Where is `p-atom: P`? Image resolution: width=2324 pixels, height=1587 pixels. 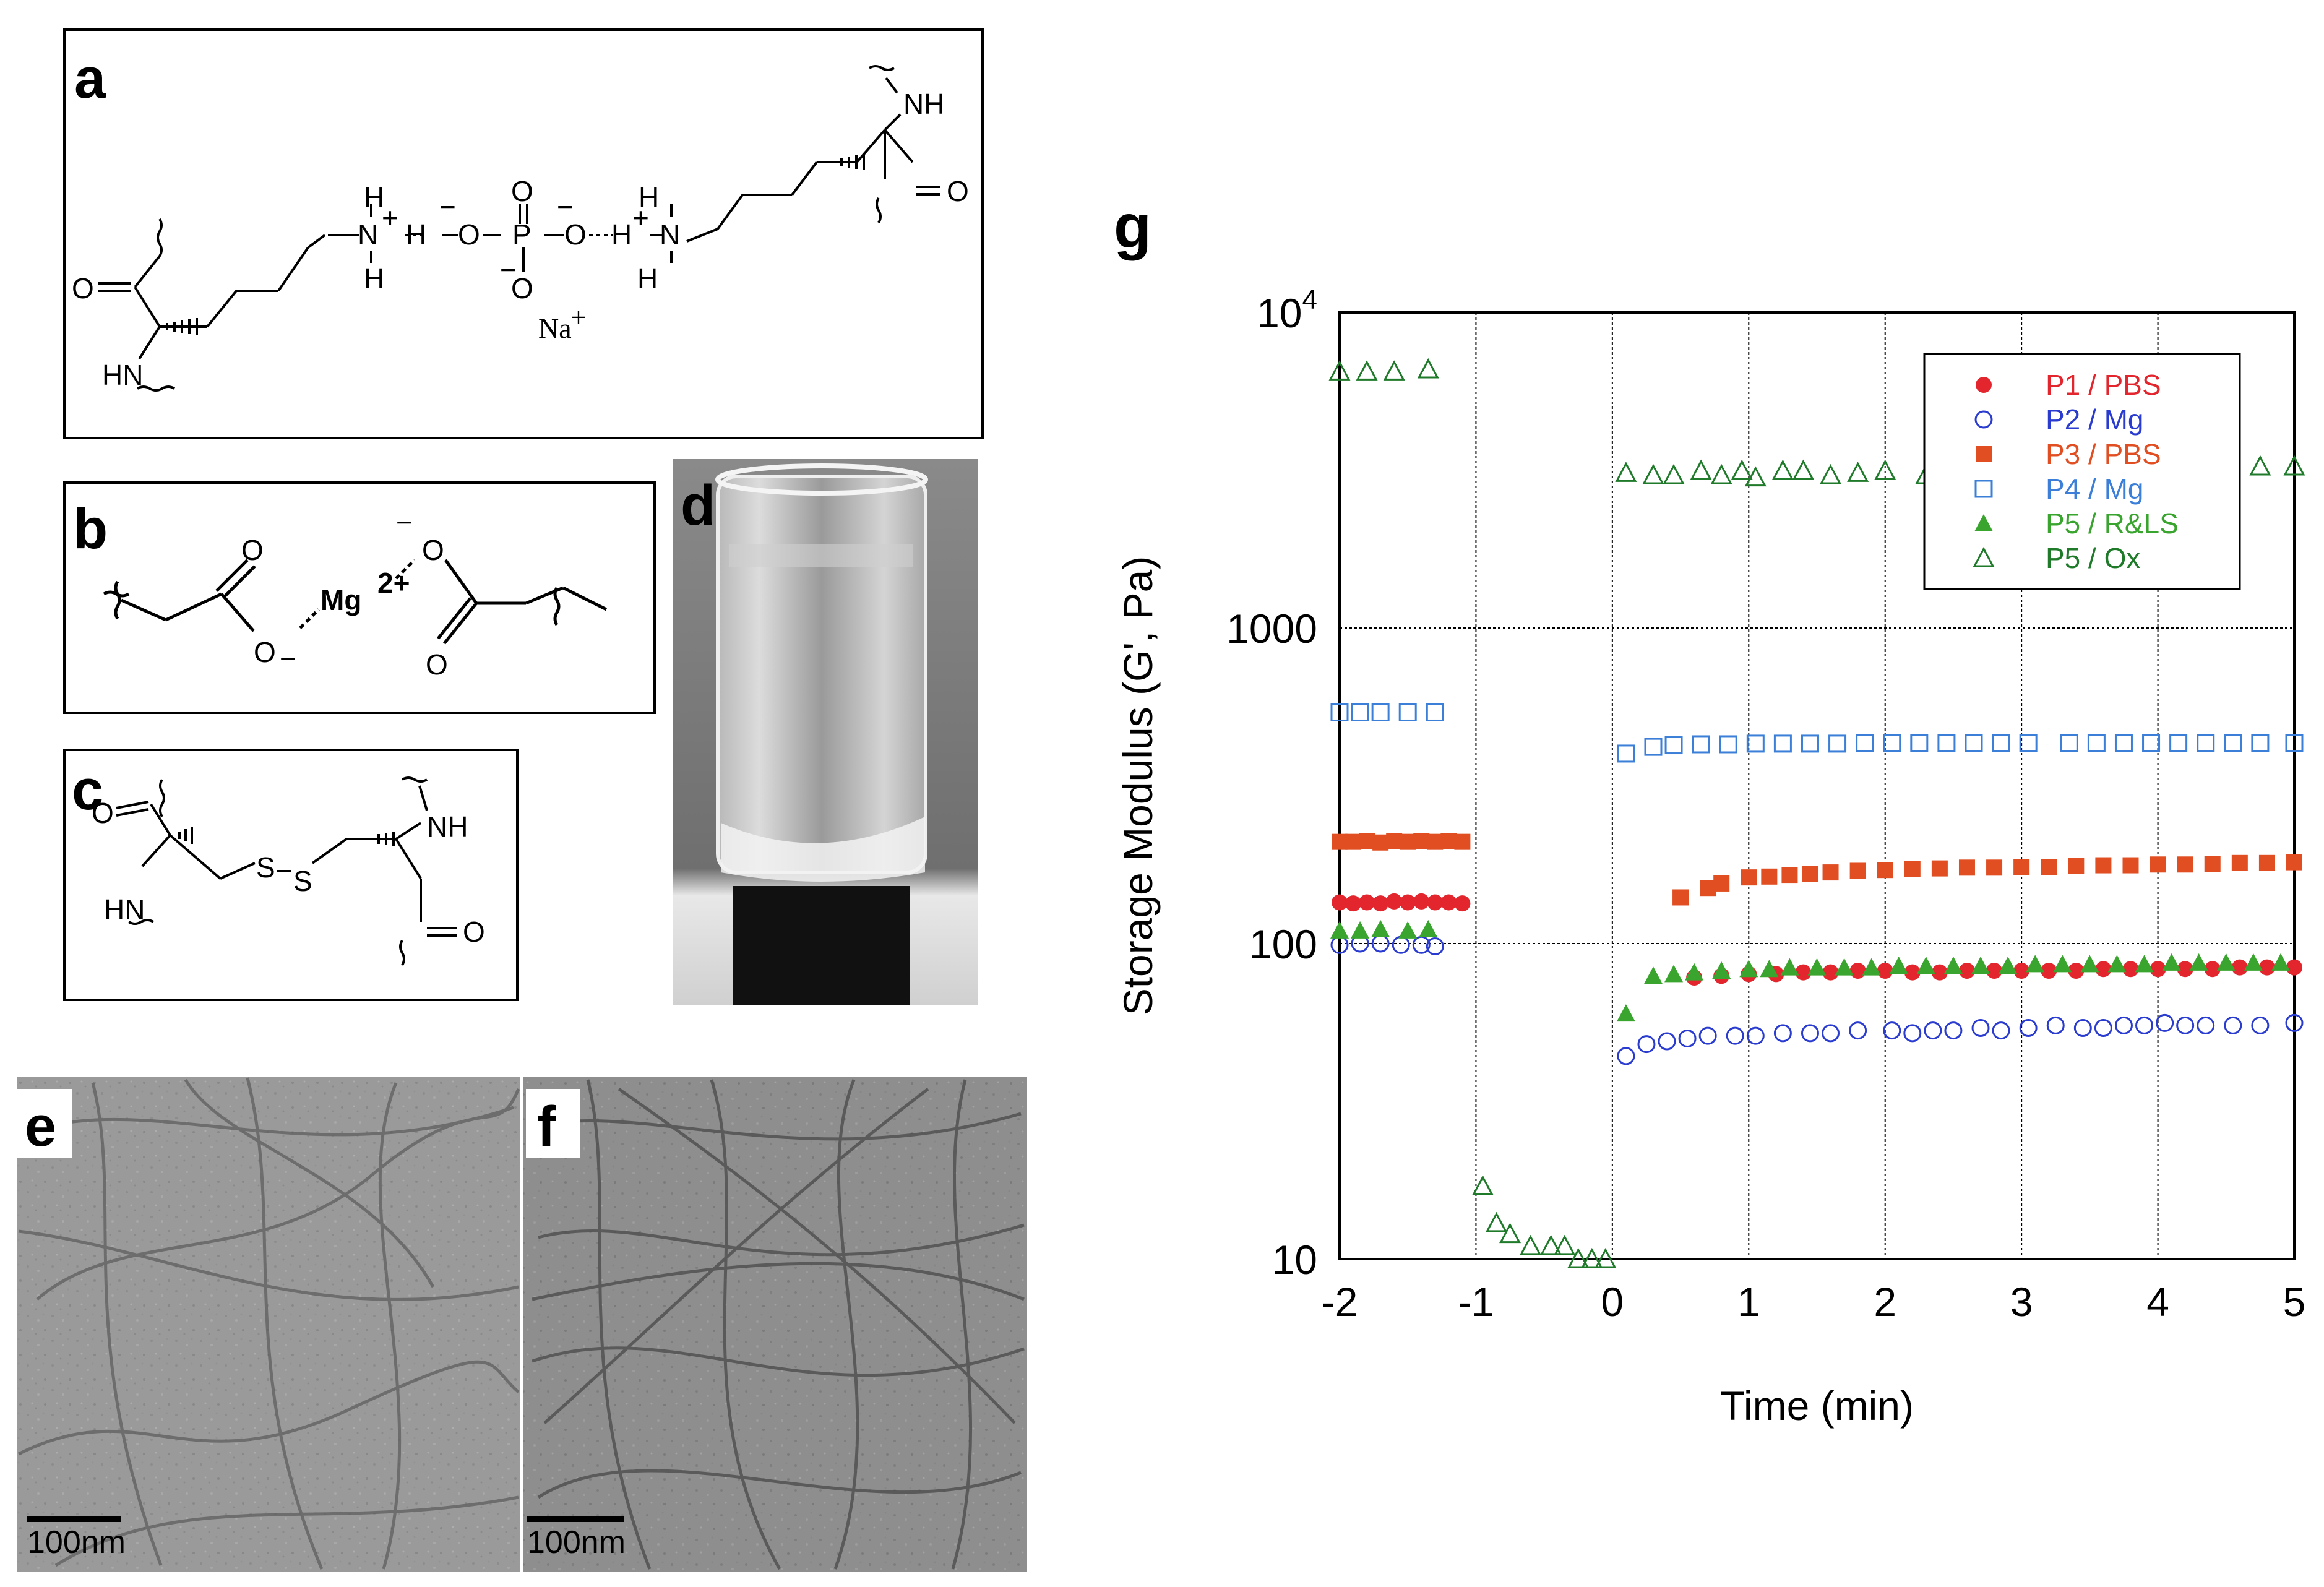 p-atom: P is located at coordinates (522, 235).